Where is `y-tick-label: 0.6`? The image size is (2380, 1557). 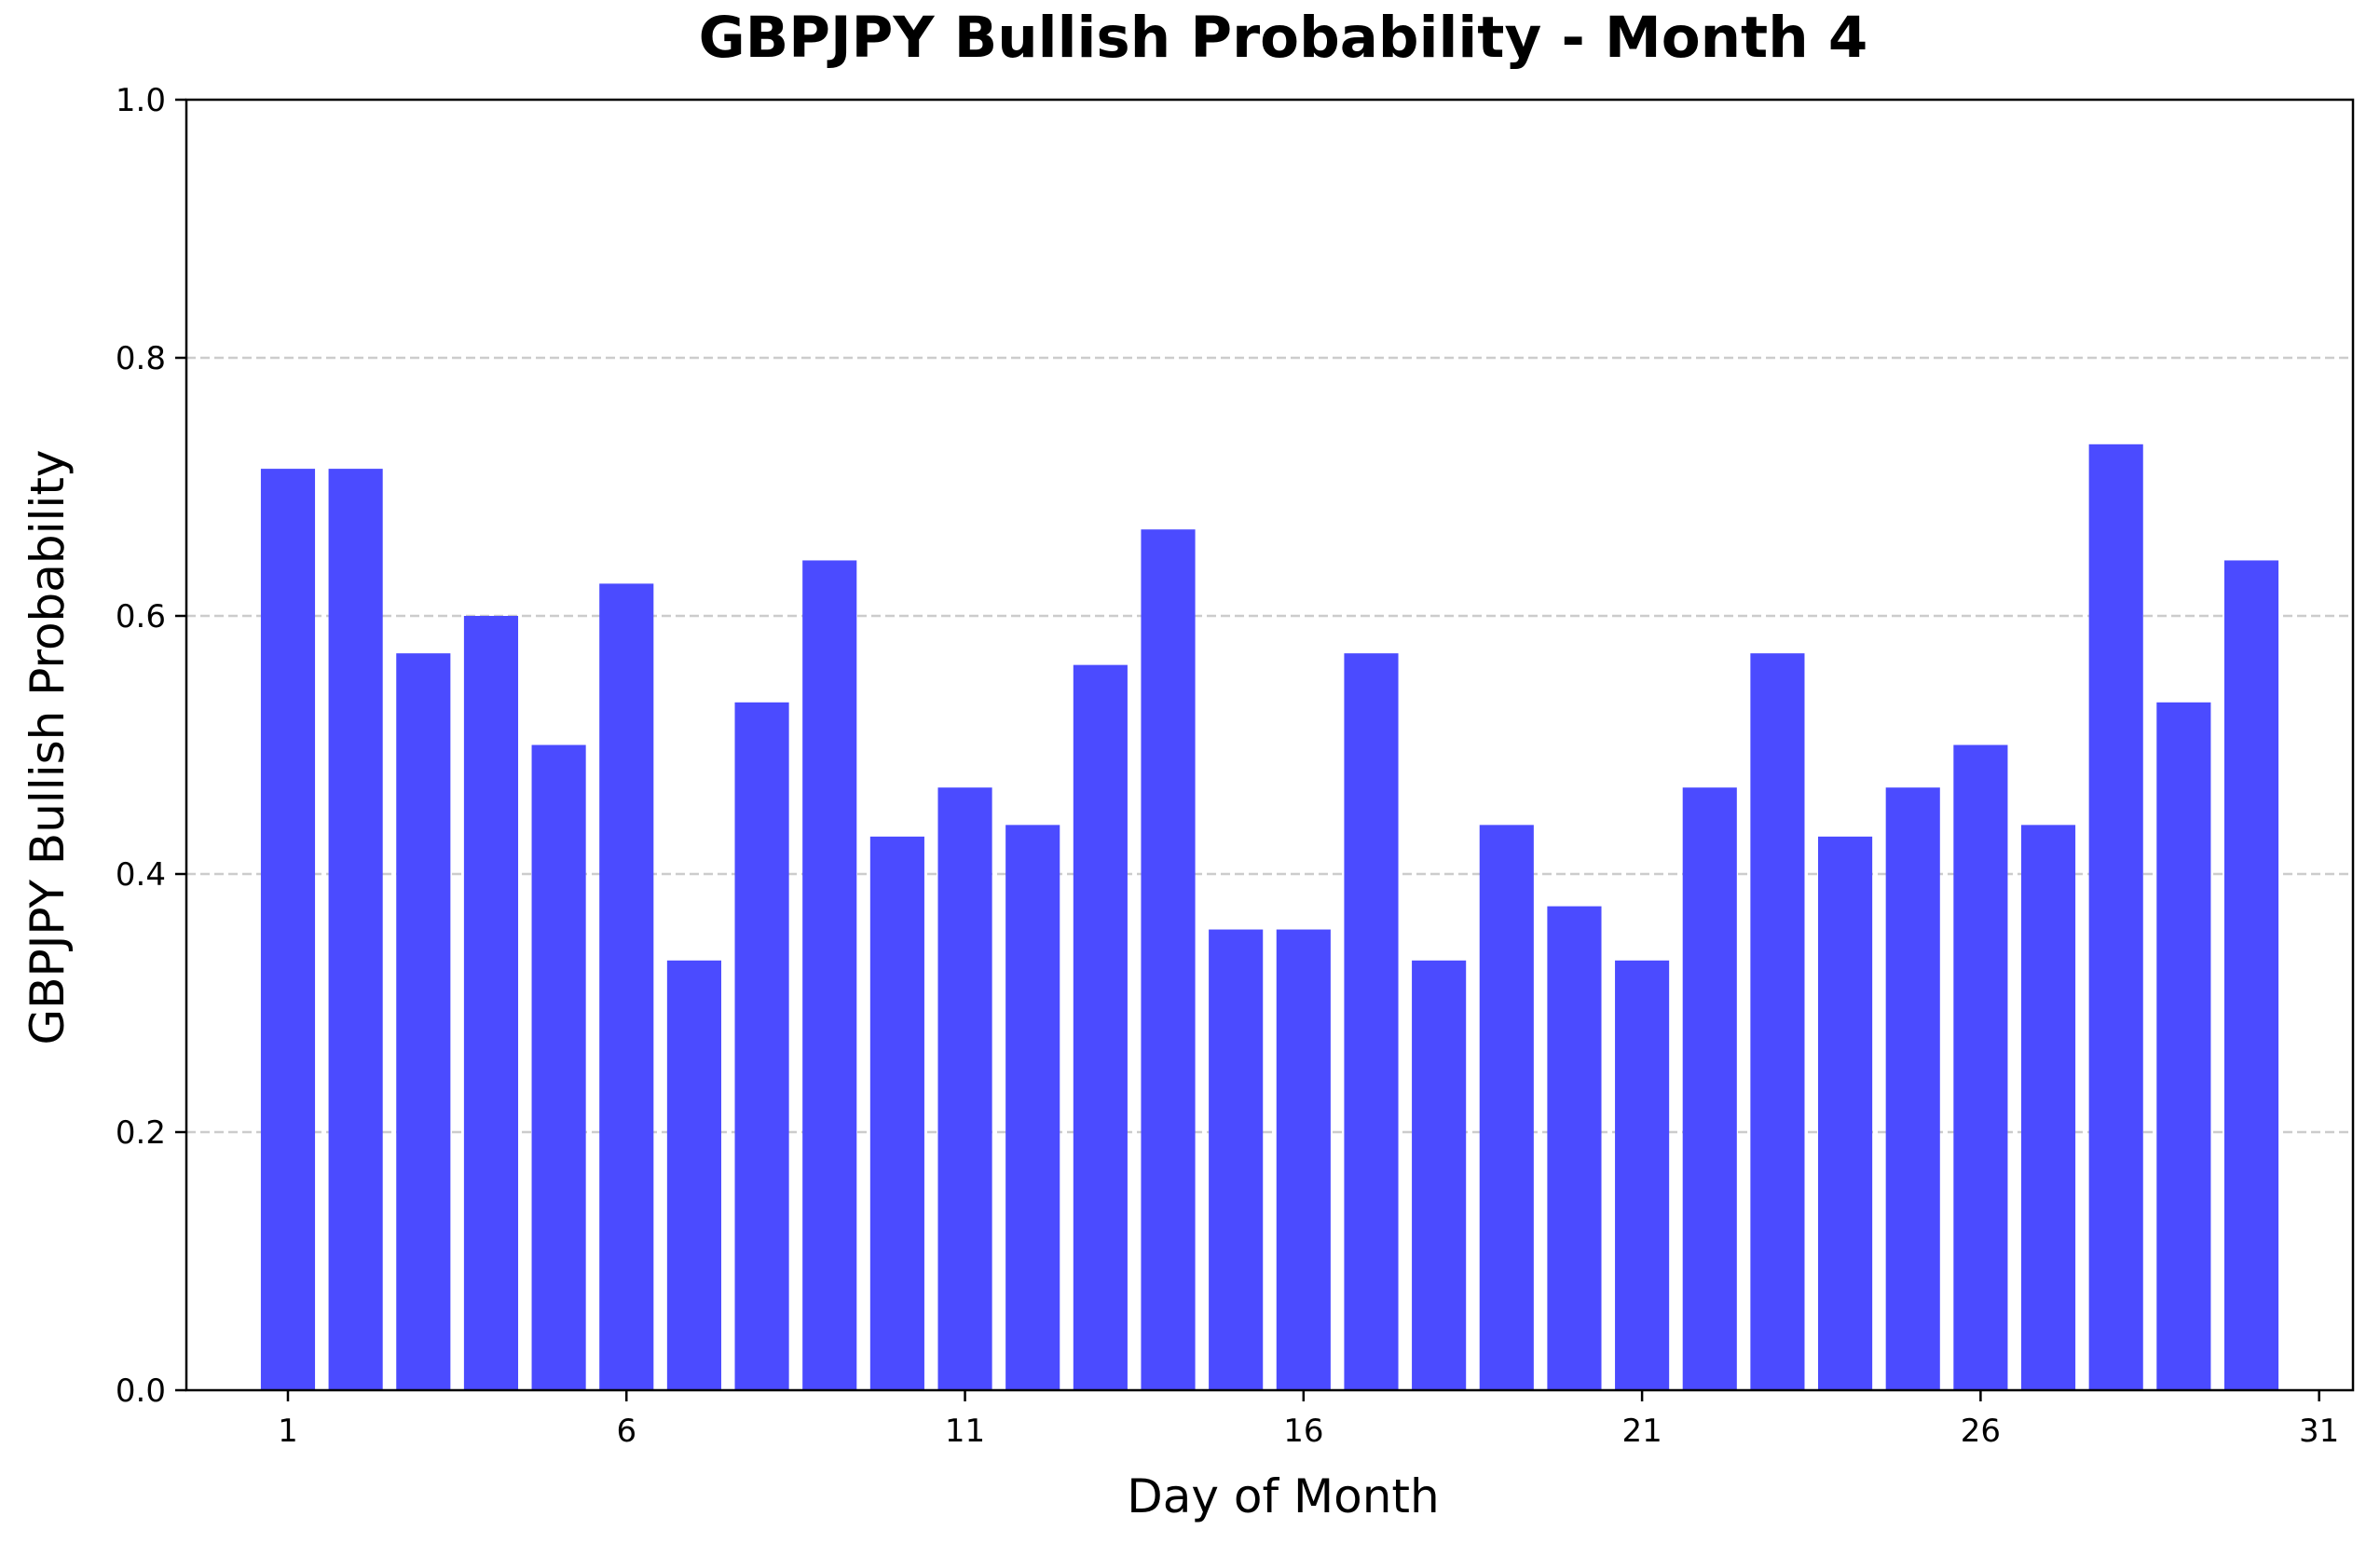 y-tick-label: 0.6 is located at coordinates (141, 616).